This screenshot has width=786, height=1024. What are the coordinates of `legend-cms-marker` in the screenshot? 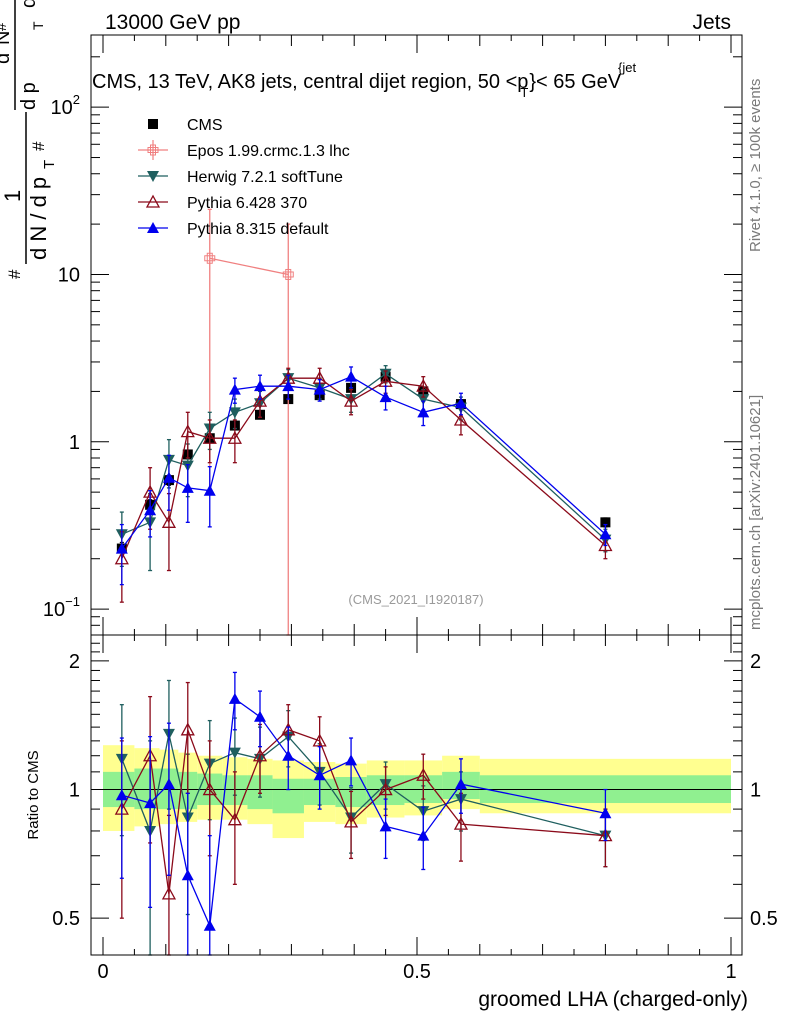 It's located at (153, 124).